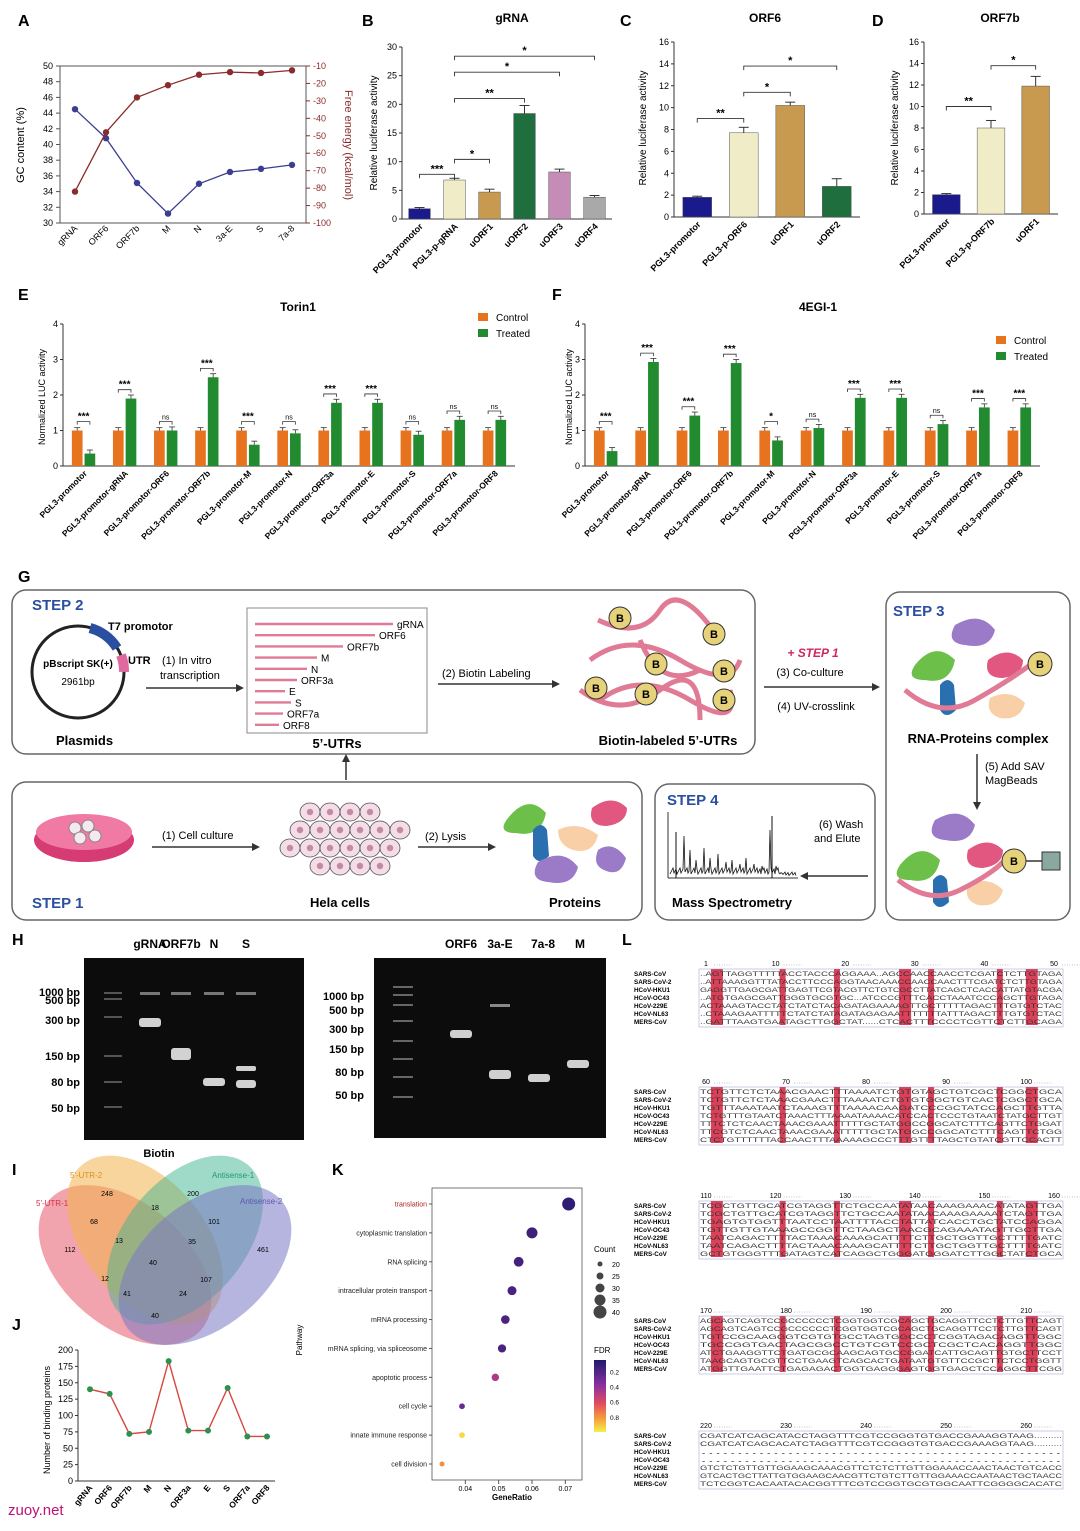 The image size is (1080, 1531). Describe the element at coordinates (55, 324) in the screenshot. I see `y-tick-label: 4` at that location.